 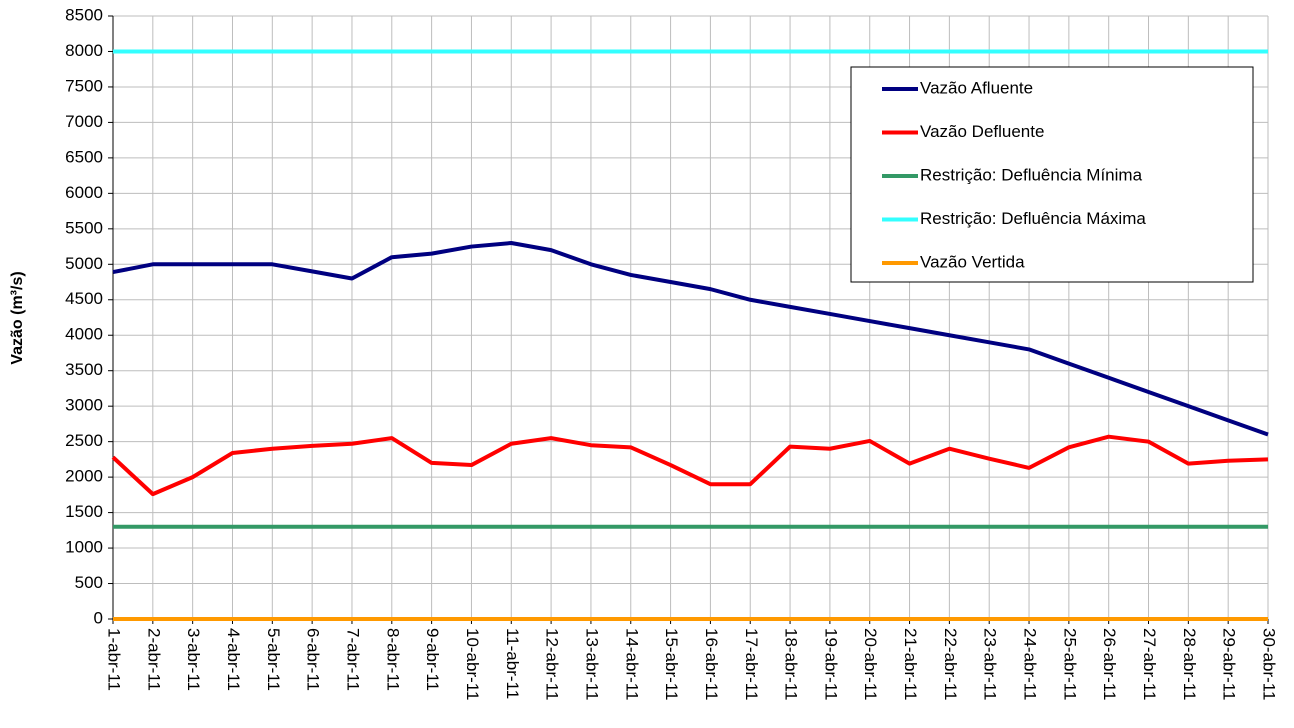 What do you see at coordinates (1030, 664) in the screenshot?
I see `x-tick-label: 24-abr-11` at bounding box center [1030, 664].